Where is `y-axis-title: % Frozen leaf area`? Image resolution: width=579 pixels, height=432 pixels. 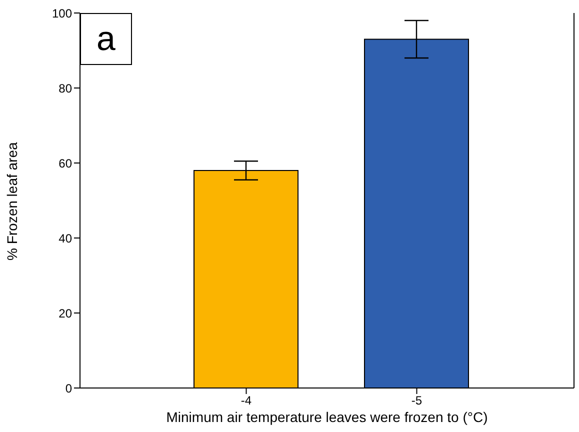
y-axis-title: % Frozen leaf area is located at coordinates (12, 201).